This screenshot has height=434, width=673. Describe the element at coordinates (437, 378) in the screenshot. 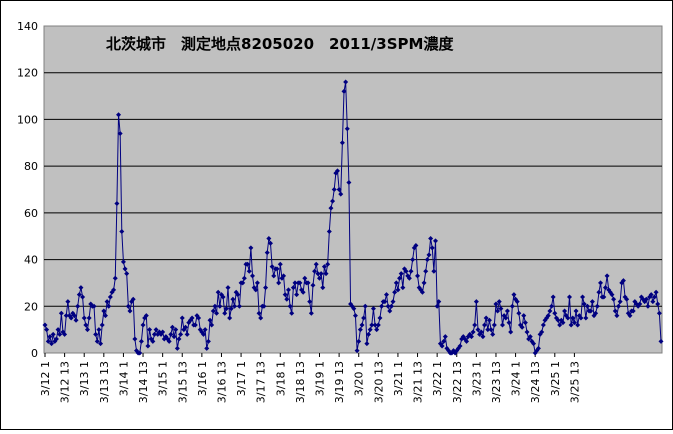

I see `x-tick-label-20: 3/22 1` at that location.